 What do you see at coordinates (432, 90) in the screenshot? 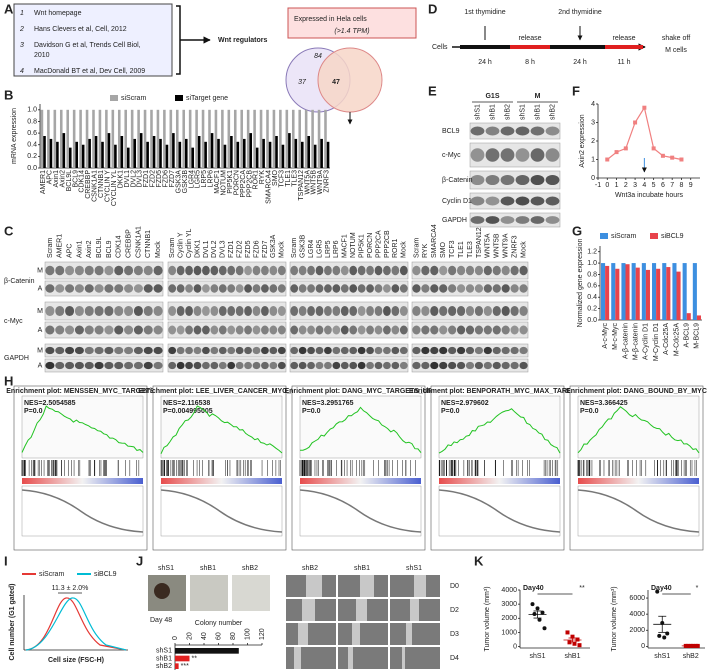
I see `panel-label: E` at bounding box center [432, 90].